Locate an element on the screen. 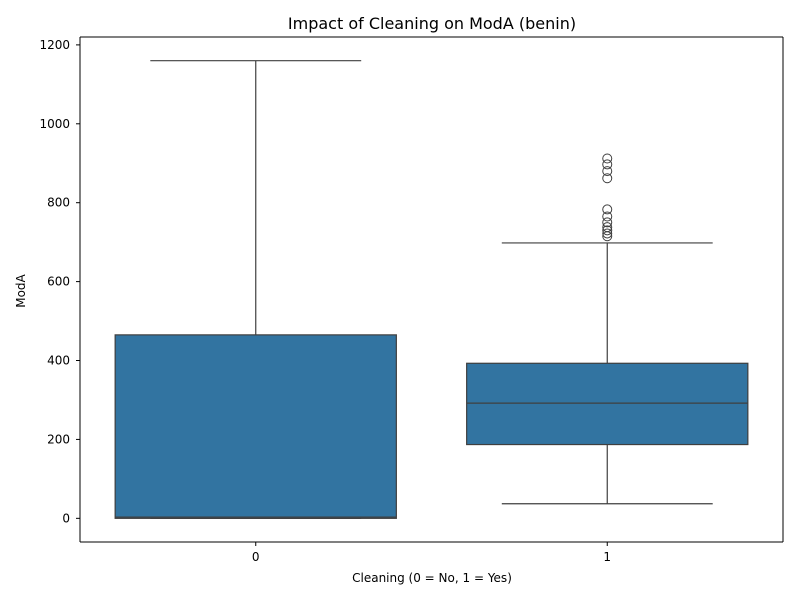  chart-title: Impact of Cleaning on ModA (benin) is located at coordinates (432, 23).